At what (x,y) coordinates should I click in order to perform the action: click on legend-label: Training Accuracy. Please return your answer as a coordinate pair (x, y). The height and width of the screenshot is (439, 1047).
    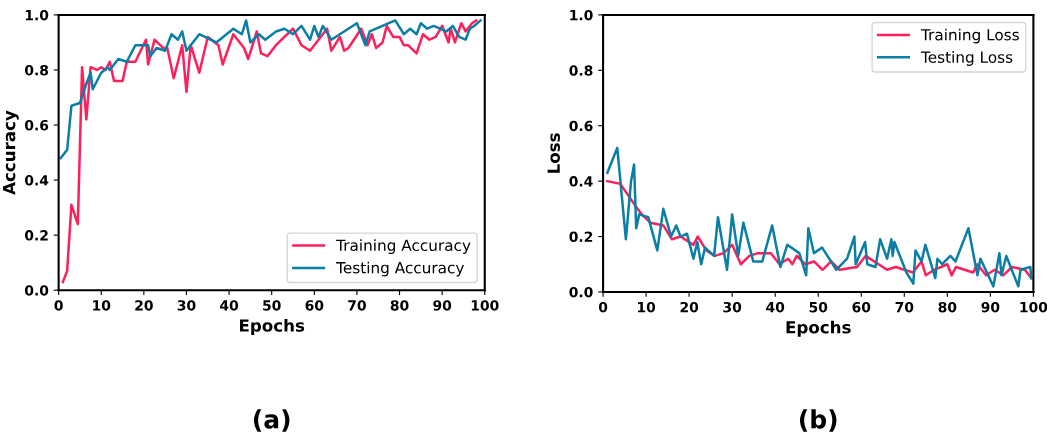
    Looking at the image, I should click on (403, 246).